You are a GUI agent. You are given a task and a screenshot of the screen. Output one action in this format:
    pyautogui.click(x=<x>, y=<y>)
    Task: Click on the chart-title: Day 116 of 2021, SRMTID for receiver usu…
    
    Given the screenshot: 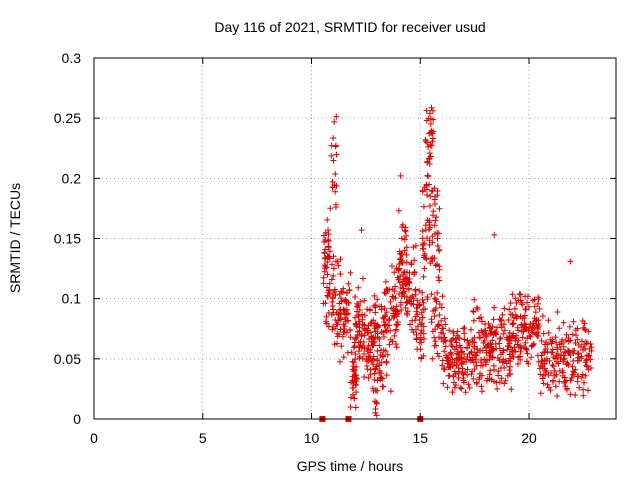 What is the action you would take?
    pyautogui.click(x=349, y=27)
    